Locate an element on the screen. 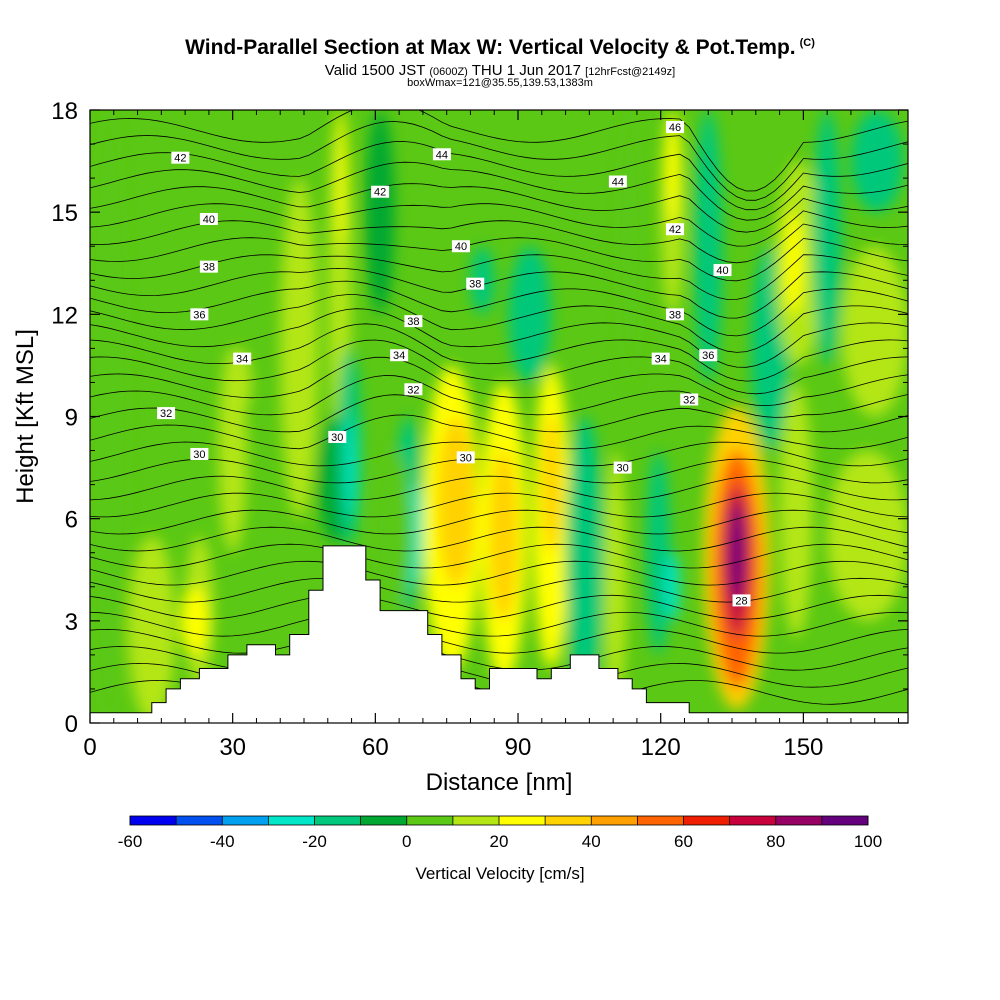 This screenshot has height=1000, width=1000. valid-date: THU 1 Jun 2017 is located at coordinates (526, 70).